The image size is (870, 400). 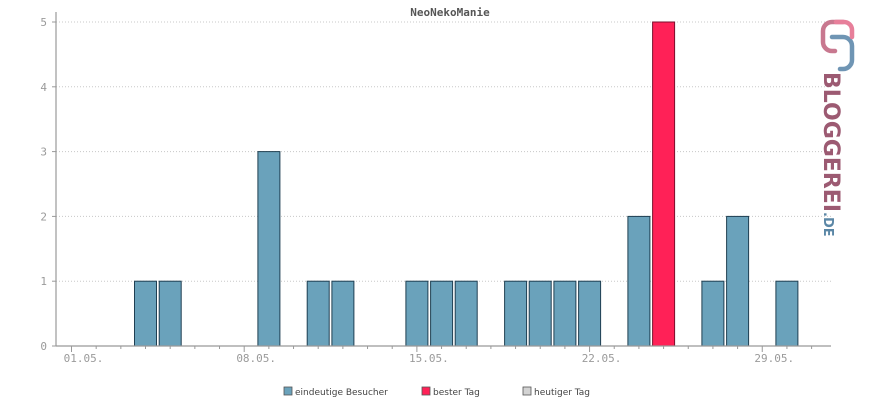 What do you see at coordinates (837, 45) in the screenshot?
I see `logo-icon` at bounding box center [837, 45].